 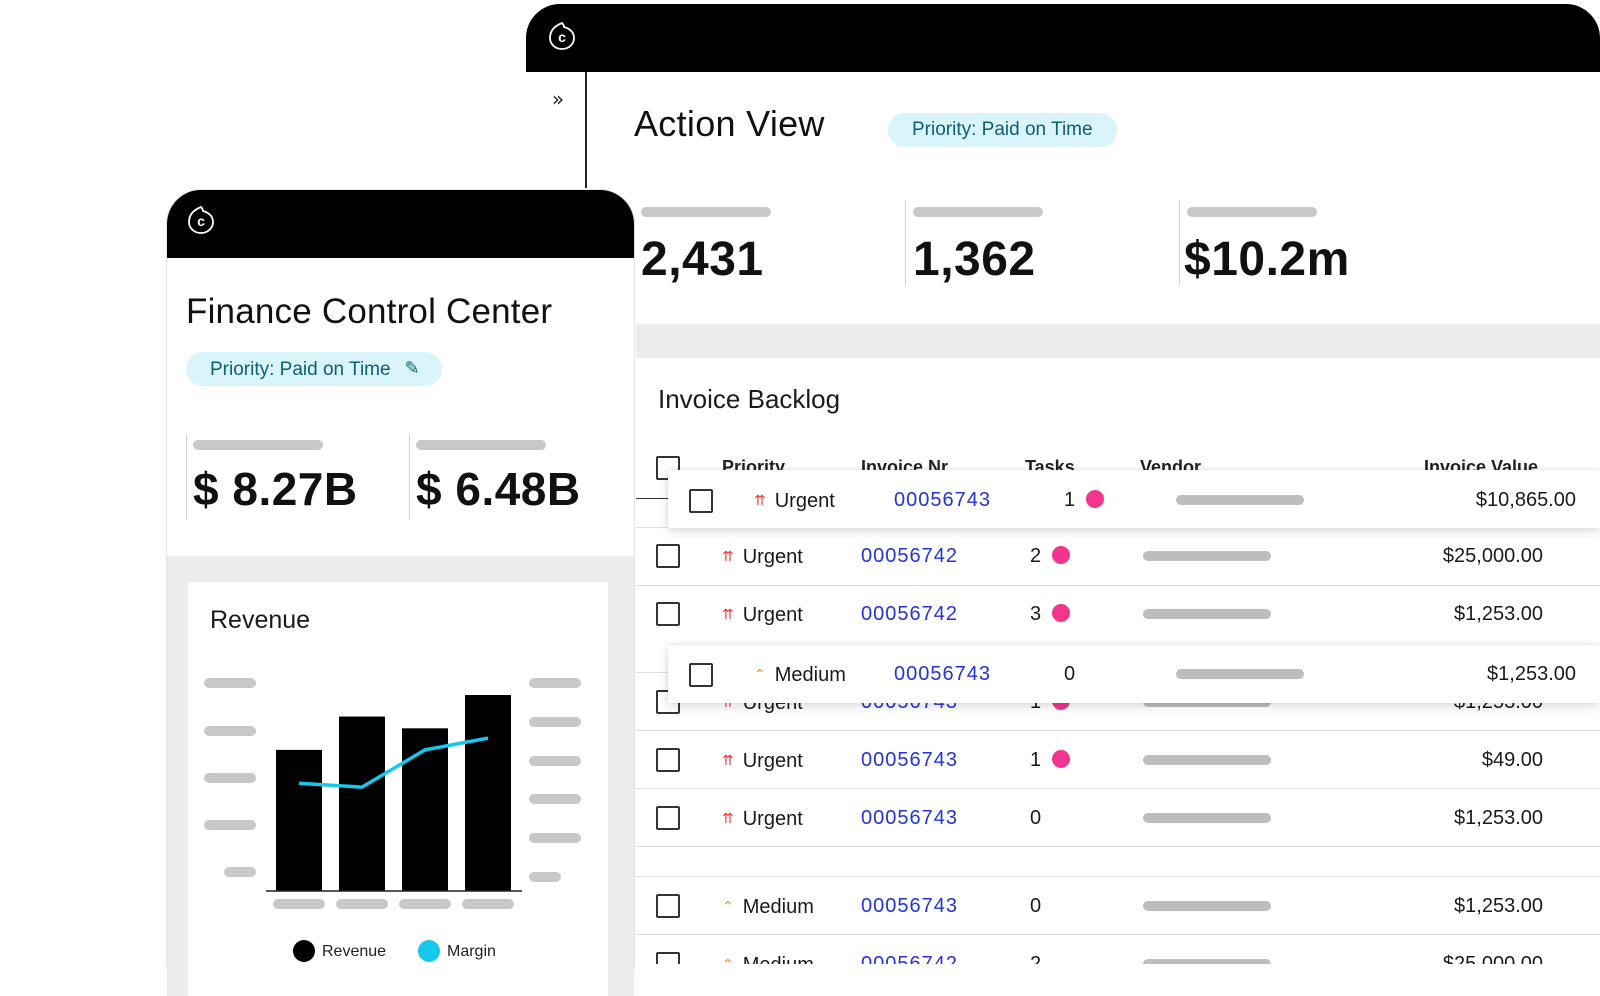 I want to click on priority-pill: Priority: Paid on Time ✎, so click(x=314, y=369).